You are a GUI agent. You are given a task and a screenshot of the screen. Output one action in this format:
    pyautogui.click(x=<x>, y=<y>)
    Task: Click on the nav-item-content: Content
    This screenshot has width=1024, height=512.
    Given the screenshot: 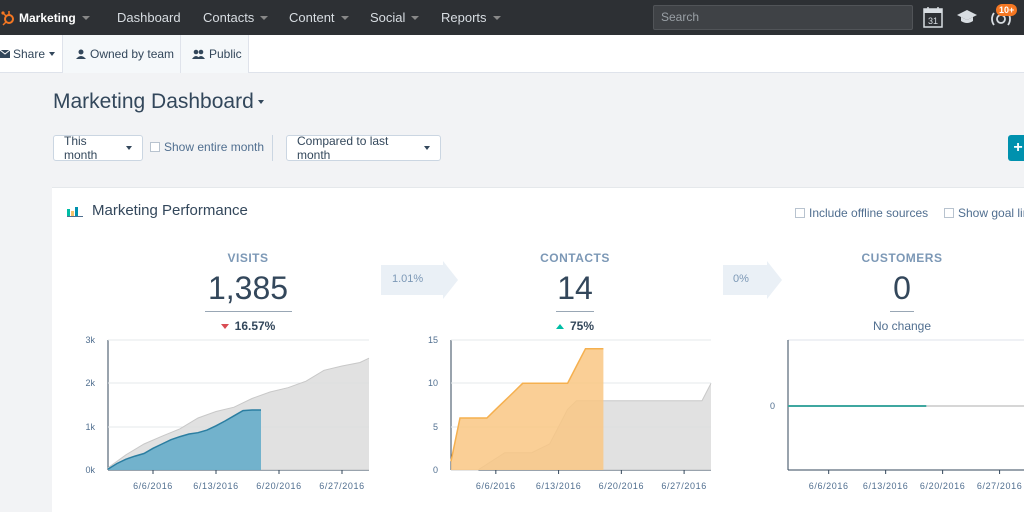 What is the action you would take?
    pyautogui.click(x=319, y=17)
    